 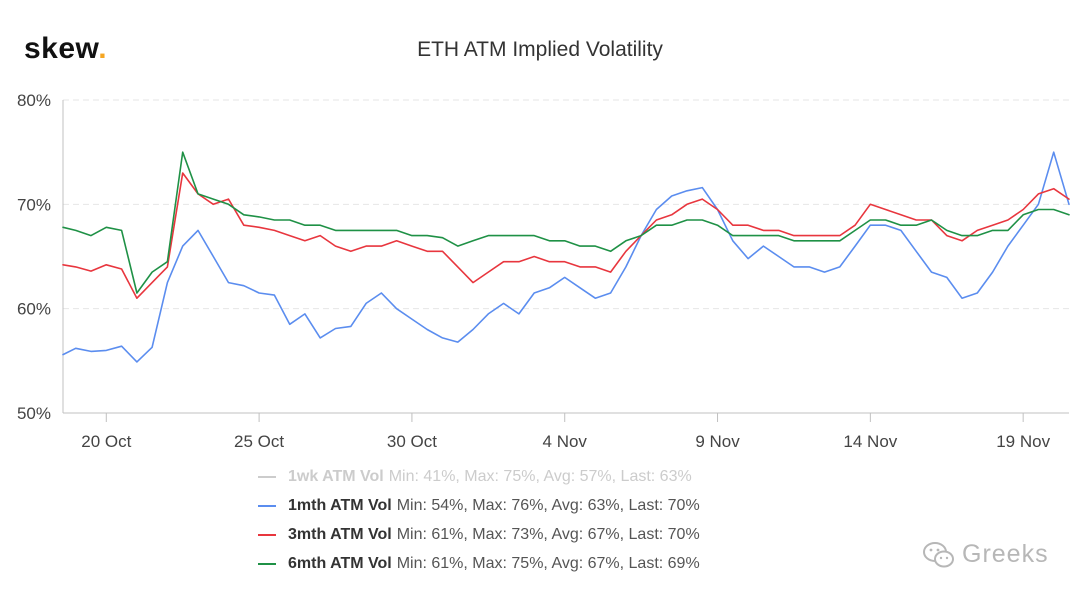 What do you see at coordinates (412, 441) in the screenshot?
I see `x-tick-label: 30 Oct` at bounding box center [412, 441].